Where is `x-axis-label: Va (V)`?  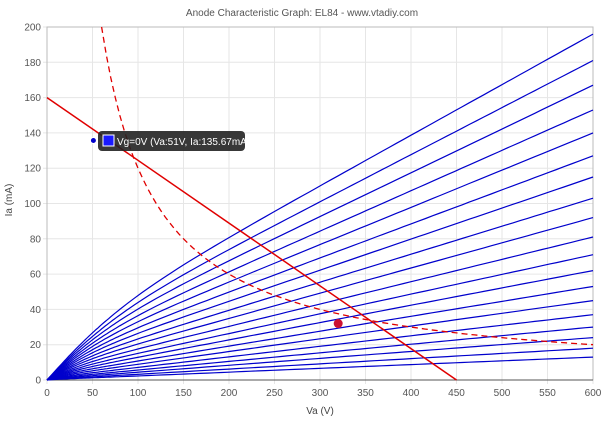 x-axis-label: Va (V) is located at coordinates (320, 411).